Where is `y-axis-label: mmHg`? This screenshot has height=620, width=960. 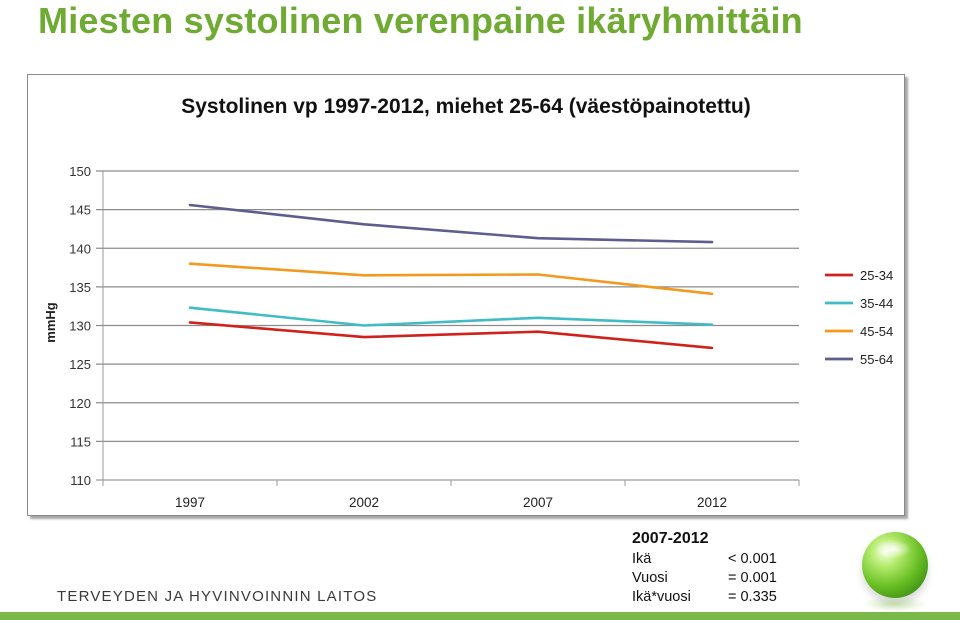
y-axis-label: mmHg is located at coordinates (50, 322).